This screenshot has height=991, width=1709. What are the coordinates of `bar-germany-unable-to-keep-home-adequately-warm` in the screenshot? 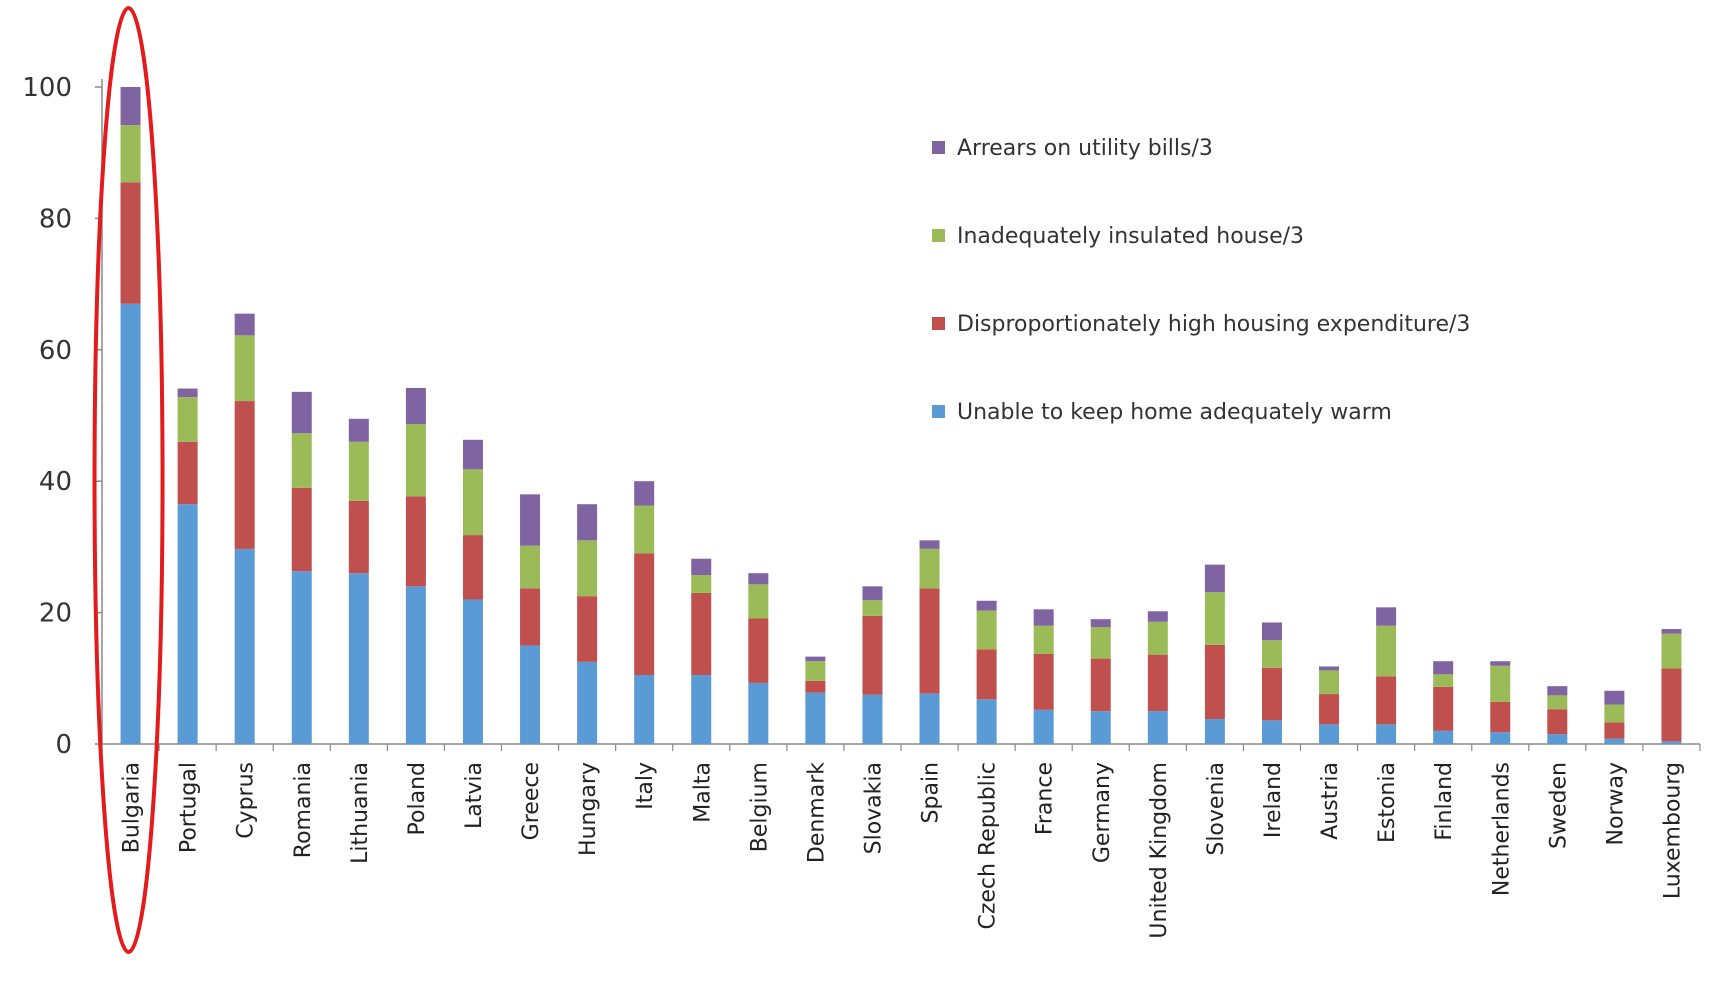 It's located at (1100, 727).